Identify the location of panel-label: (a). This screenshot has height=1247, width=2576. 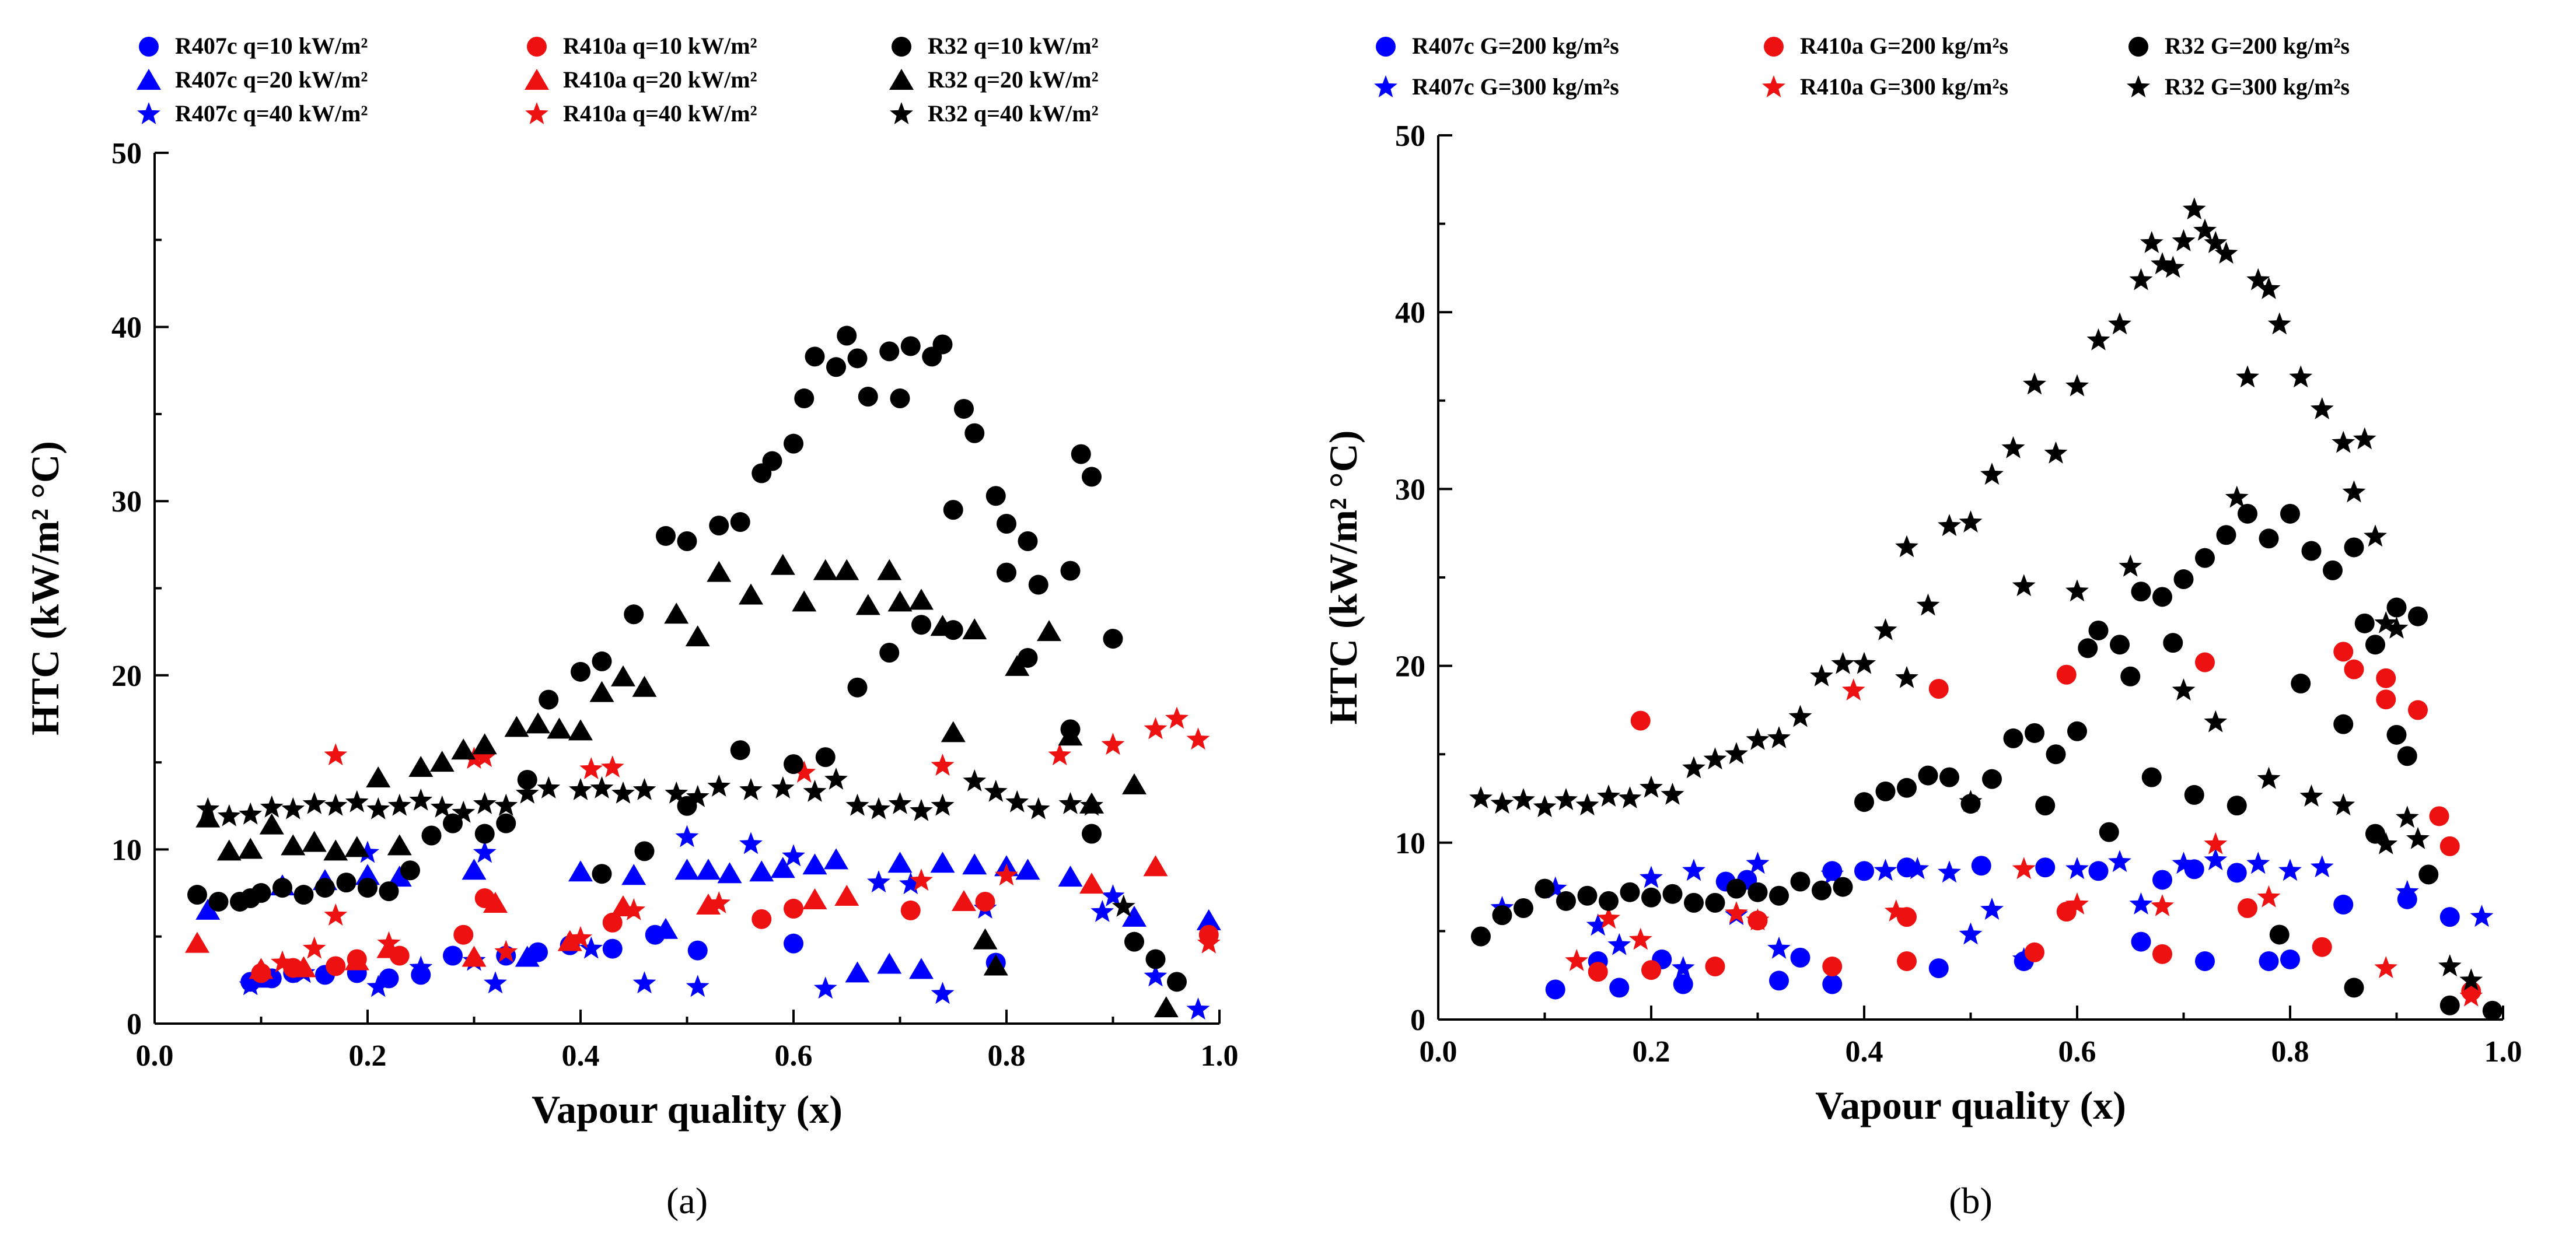
(687, 1200).